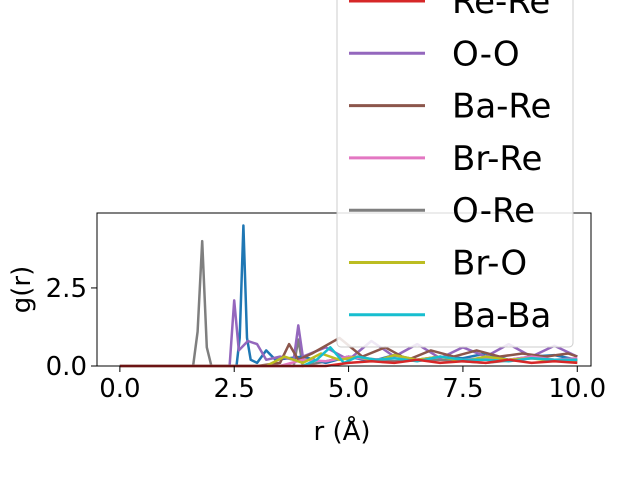 Image resolution: width=640 pixels, height=480 pixels. I want to click on x-tick-label: 0.0, so click(119, 389).